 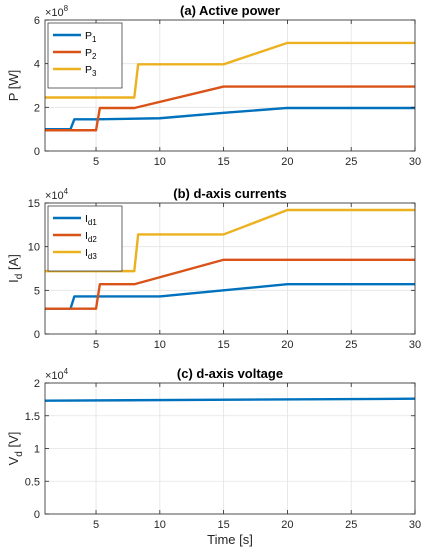 What do you see at coordinates (34, 248) in the screenshot?
I see `y-tick-label: 10` at bounding box center [34, 248].